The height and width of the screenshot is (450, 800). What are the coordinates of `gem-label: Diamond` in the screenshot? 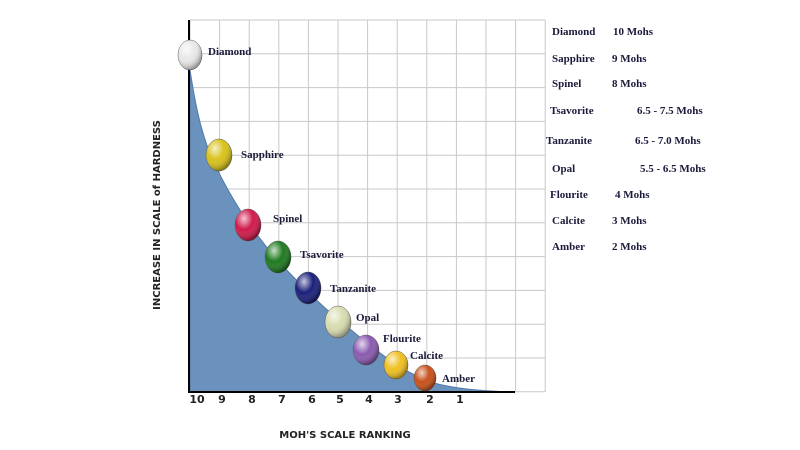 It's located at (229, 52).